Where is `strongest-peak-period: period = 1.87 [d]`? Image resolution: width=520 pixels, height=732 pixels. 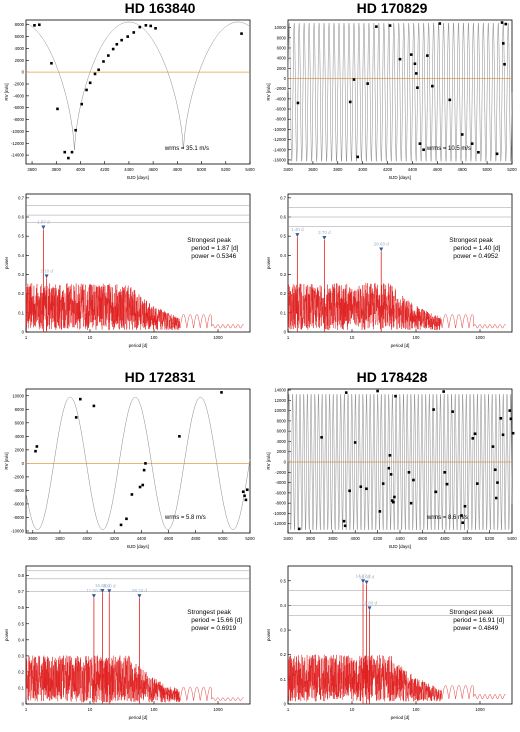
strongest-peak-period: period = 1.87 [d] is located at coordinates (214, 248).